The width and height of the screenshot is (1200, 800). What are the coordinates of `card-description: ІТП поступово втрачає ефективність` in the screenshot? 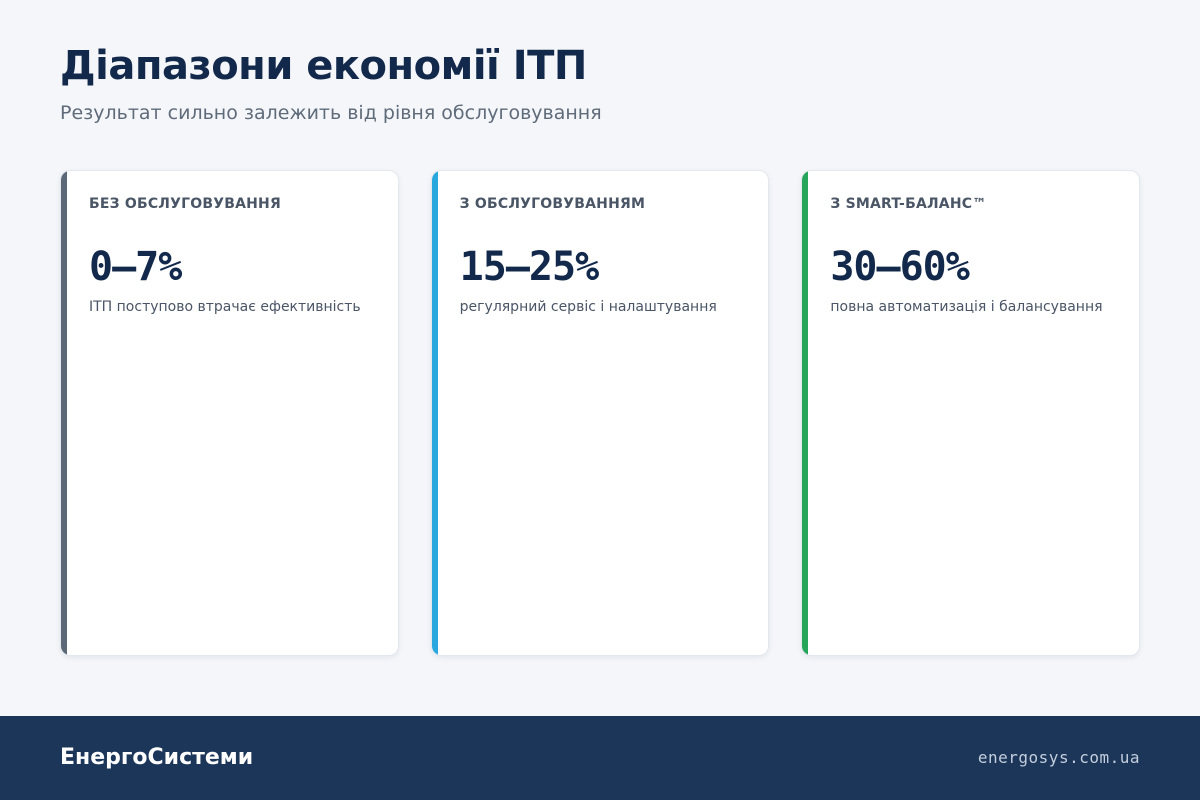 It's located at (225, 307).